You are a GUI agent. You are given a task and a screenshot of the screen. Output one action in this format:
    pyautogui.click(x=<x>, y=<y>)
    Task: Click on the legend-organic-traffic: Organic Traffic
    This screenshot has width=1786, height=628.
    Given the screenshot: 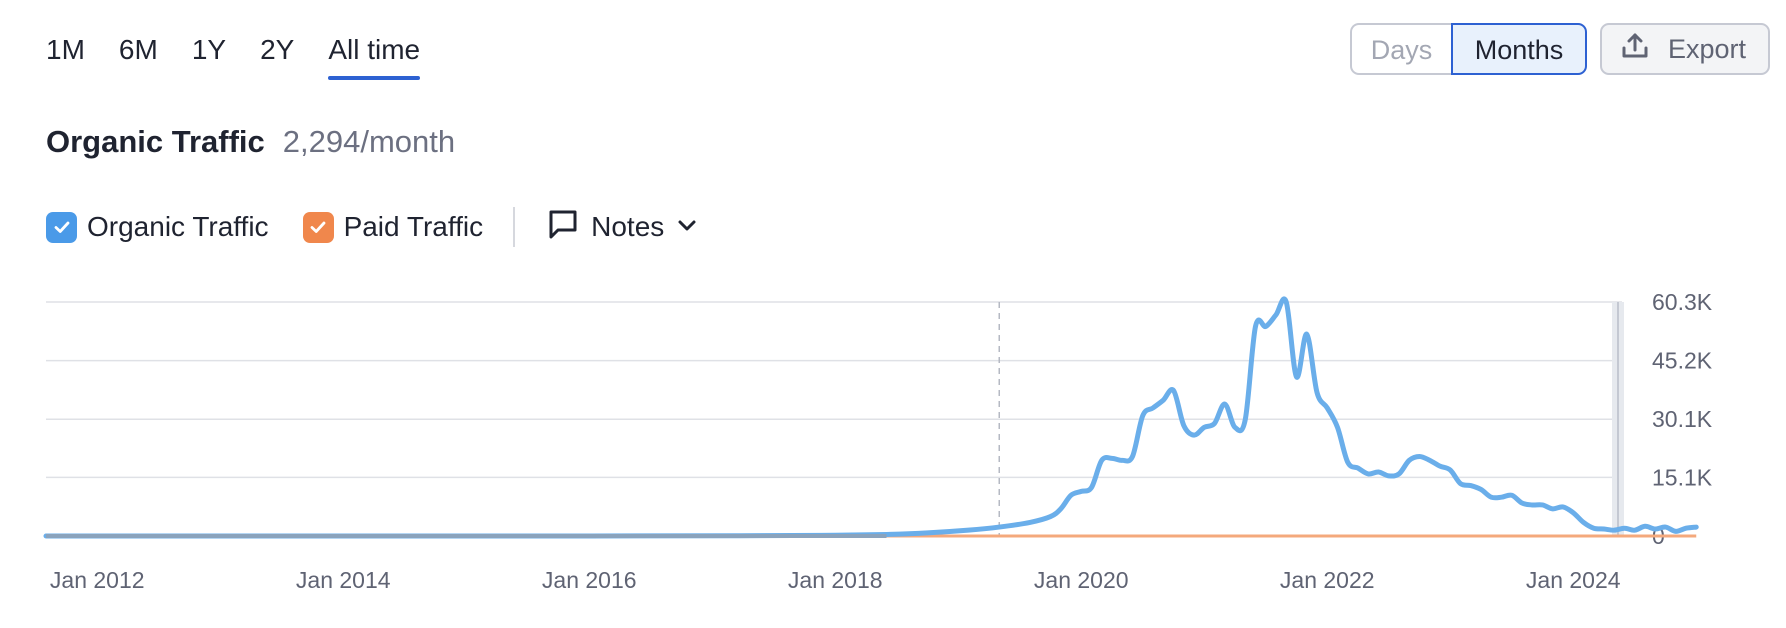 What is the action you would take?
    pyautogui.click(x=157, y=227)
    